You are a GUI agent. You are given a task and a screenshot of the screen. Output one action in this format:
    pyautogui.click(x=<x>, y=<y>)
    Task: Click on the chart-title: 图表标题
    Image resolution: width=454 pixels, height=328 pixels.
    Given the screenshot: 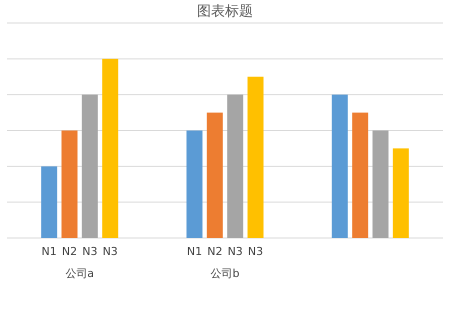 What is the action you would take?
    pyautogui.click(x=225, y=12)
    